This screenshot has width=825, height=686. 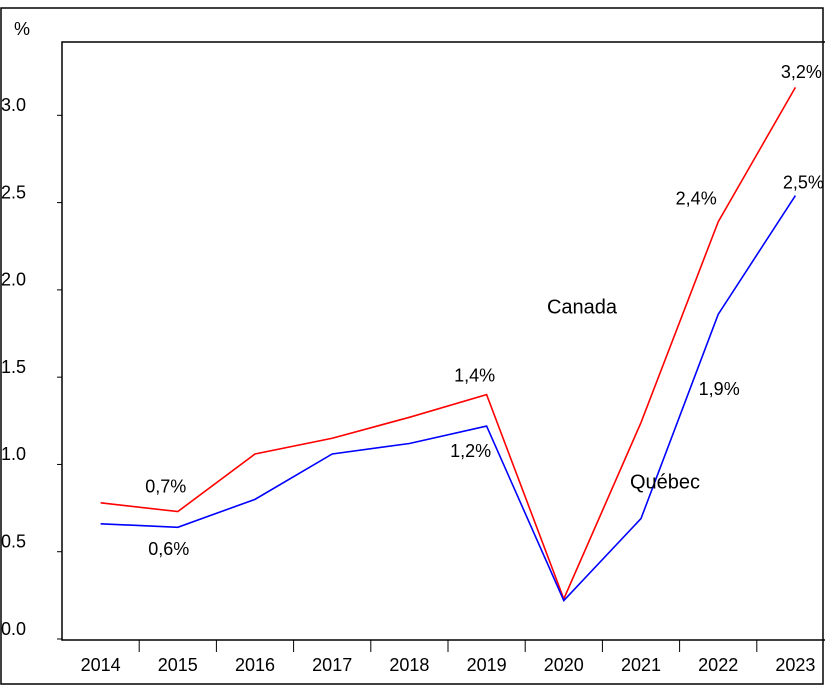 What do you see at coordinates (487, 665) in the screenshot?
I see `x-tick-label: 2019` at bounding box center [487, 665].